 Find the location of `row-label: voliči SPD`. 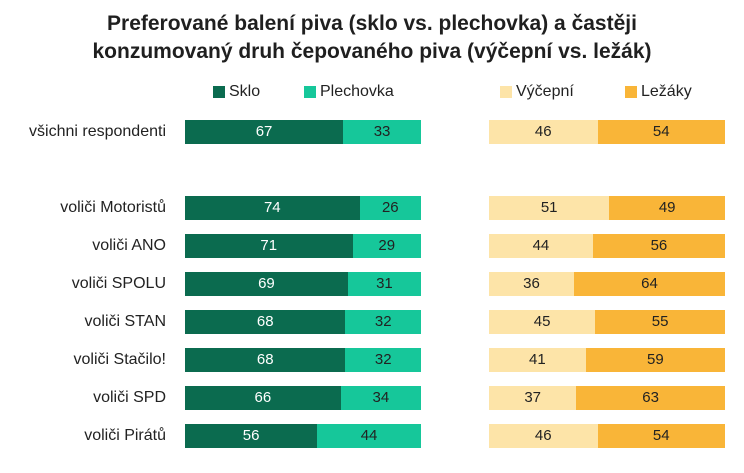

row-label: voliči SPD is located at coordinates (129, 397).